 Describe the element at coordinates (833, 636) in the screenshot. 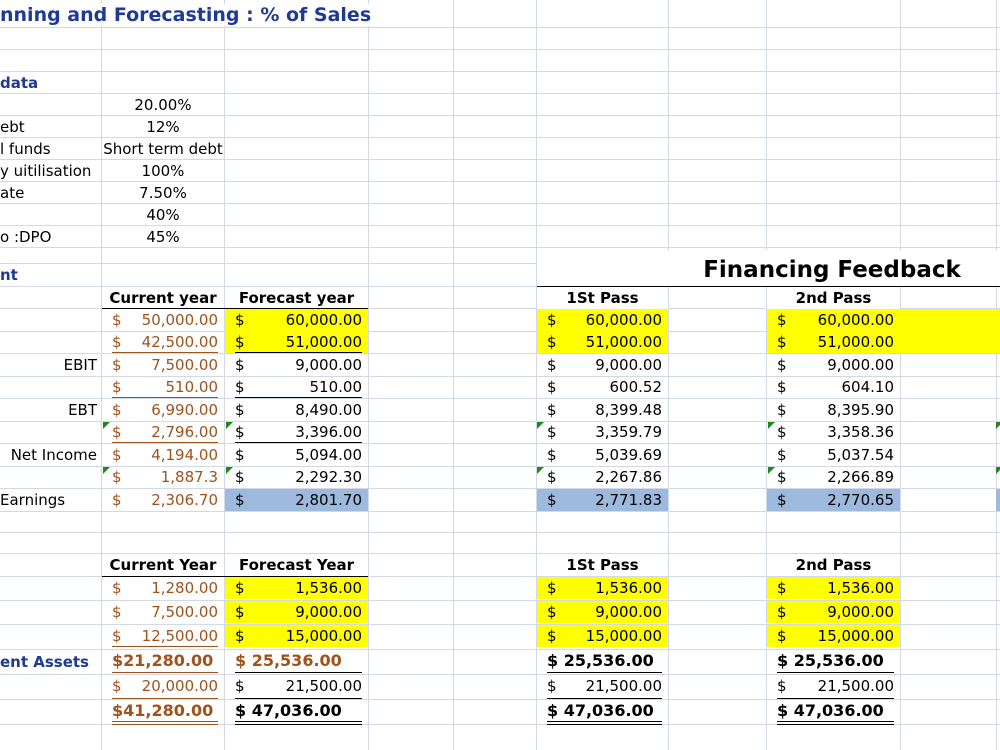

I see `pass2-balance-cell: $15,000.00` at that location.